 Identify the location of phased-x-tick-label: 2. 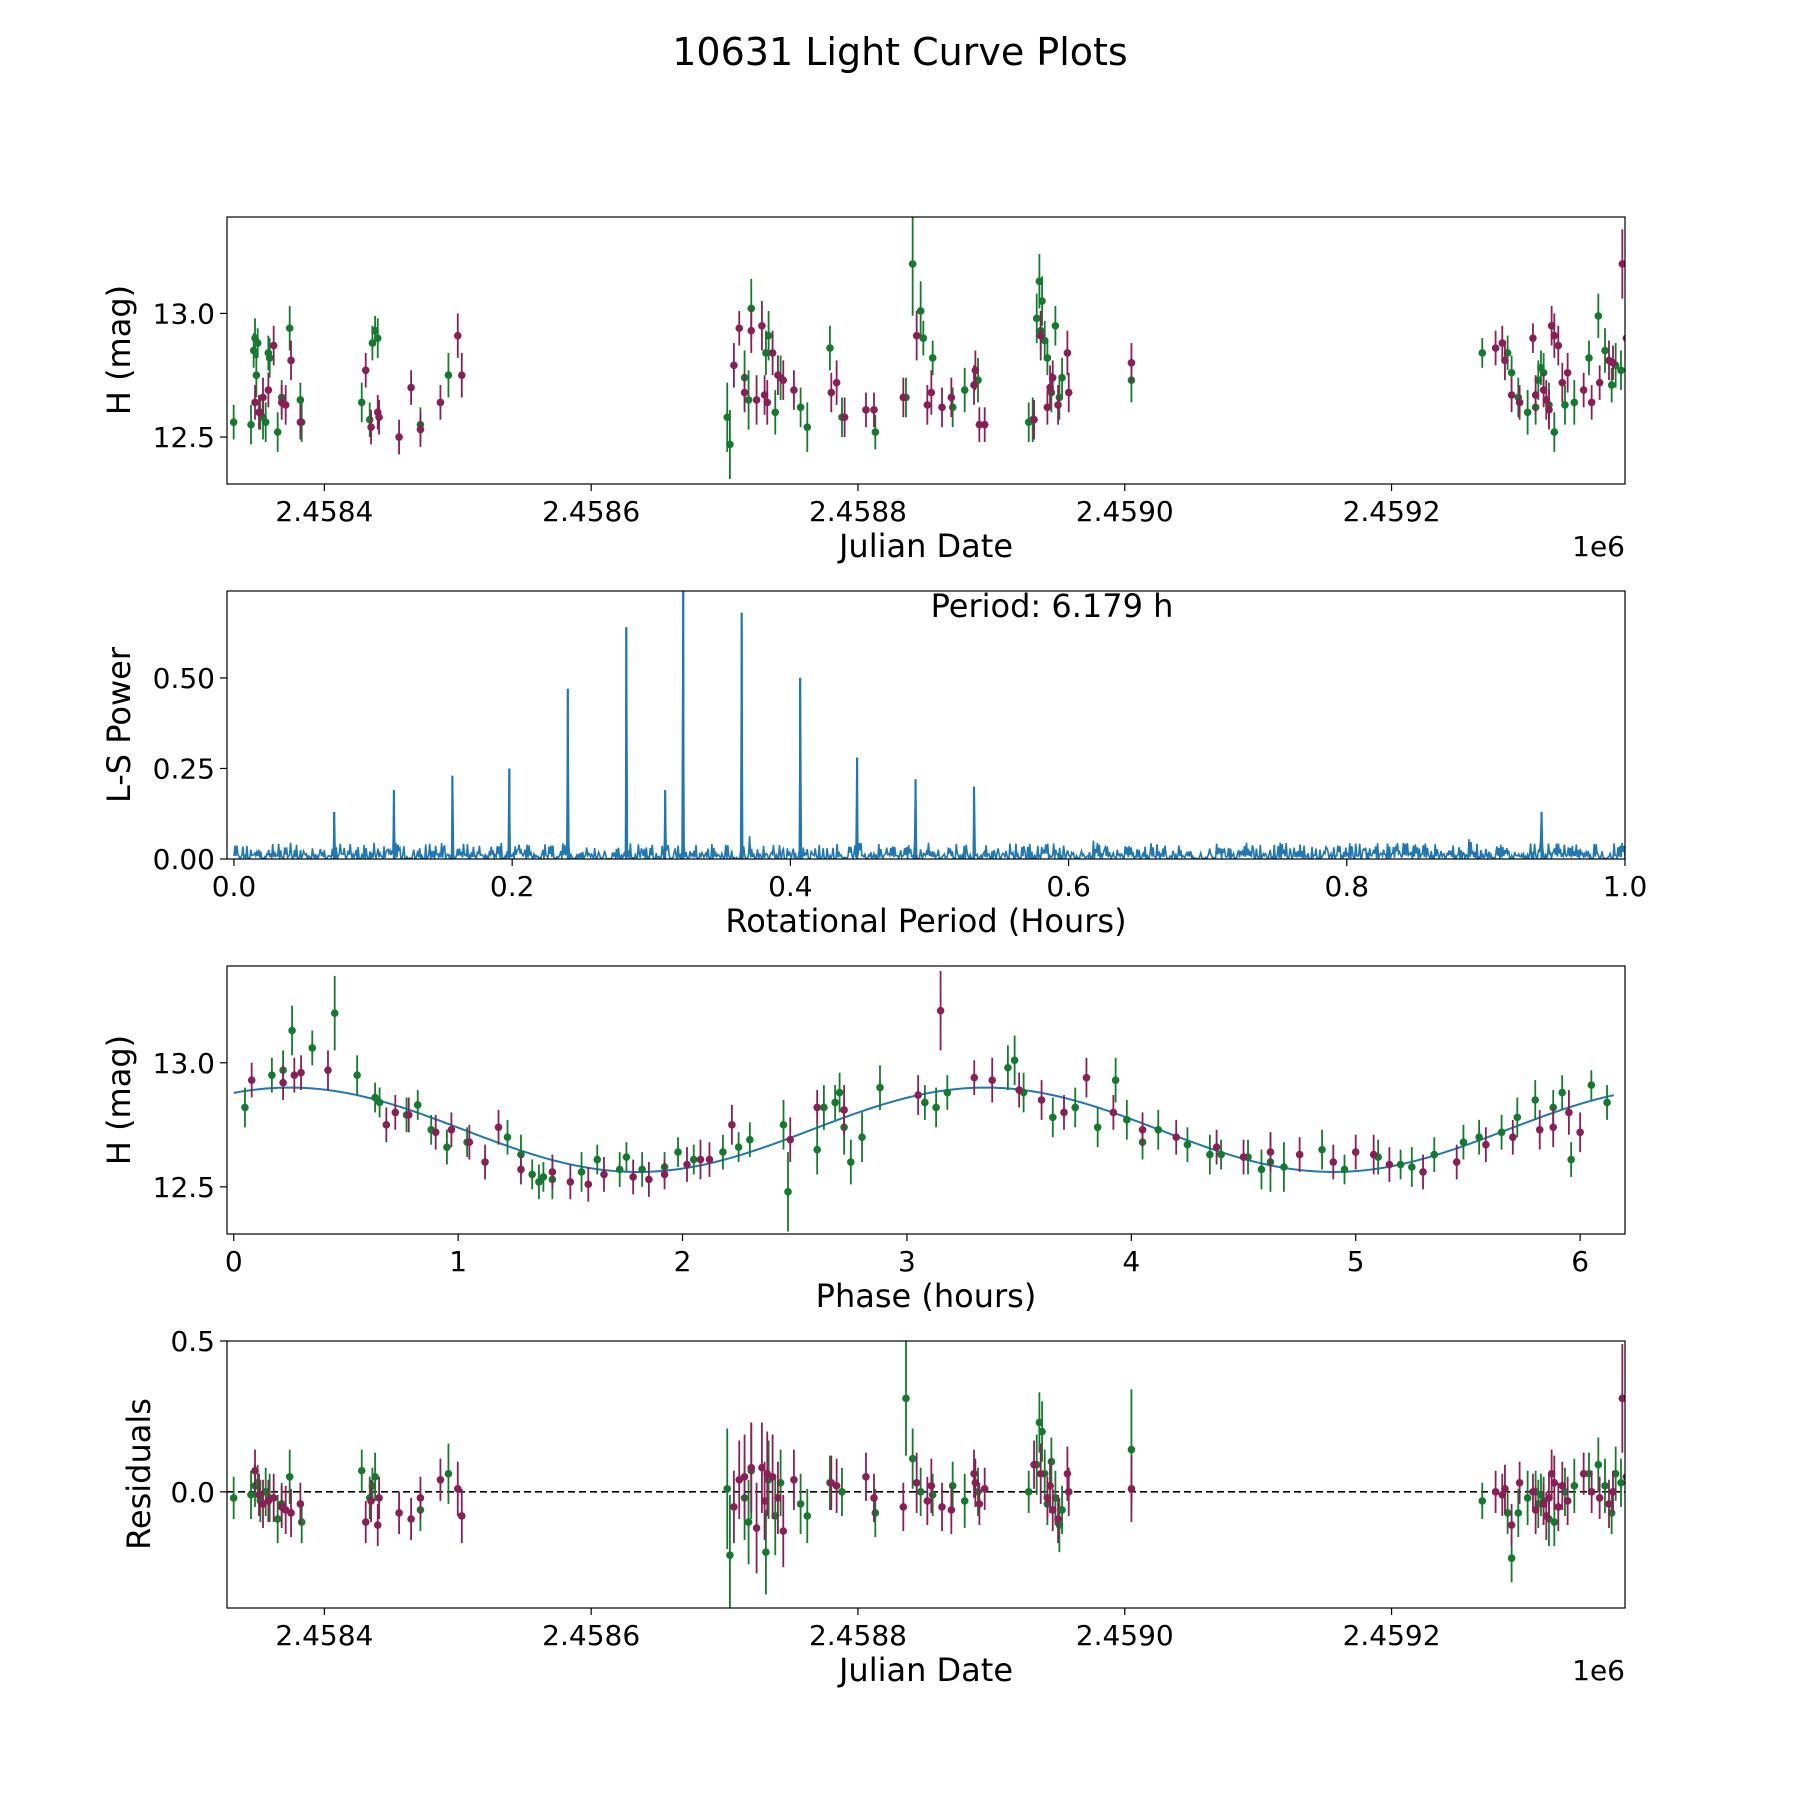
(683, 1261).